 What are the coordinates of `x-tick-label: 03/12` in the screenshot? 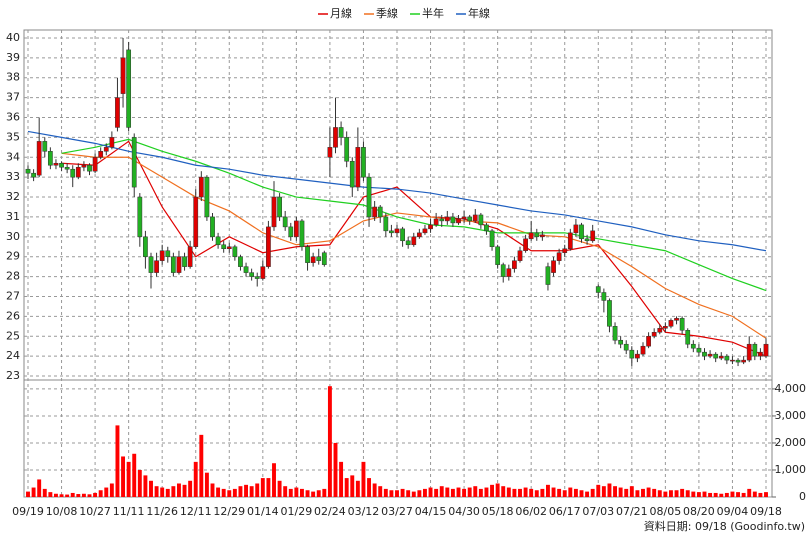 It's located at (364, 511).